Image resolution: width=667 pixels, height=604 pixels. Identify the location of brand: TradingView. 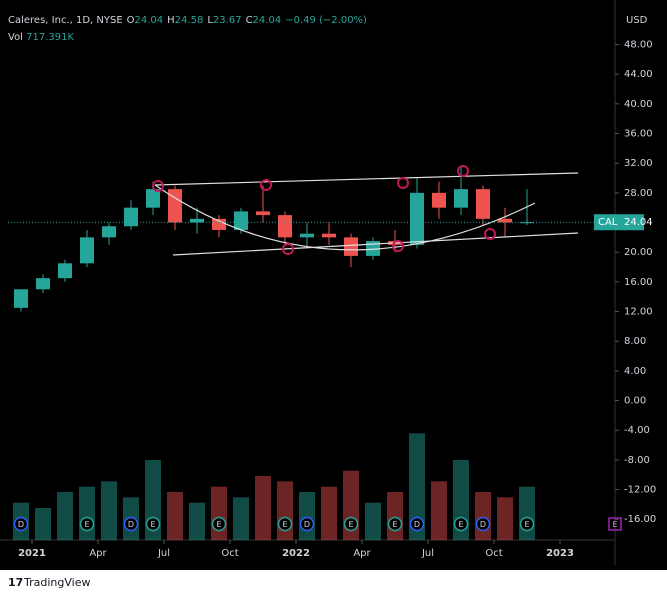
(56, 582).